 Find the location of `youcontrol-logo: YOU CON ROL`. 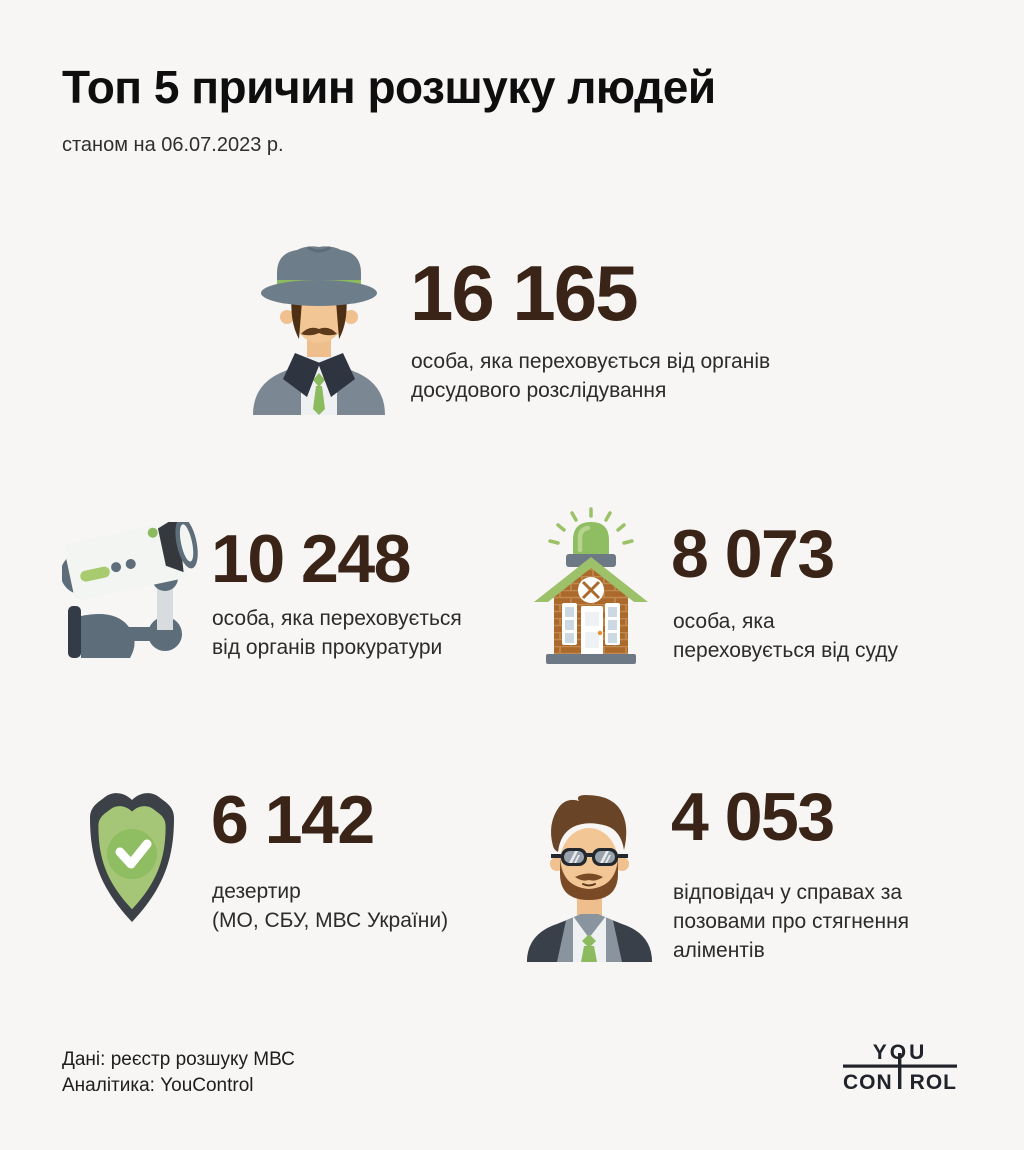

youcontrol-logo: YOU CON ROL is located at coordinates (900, 1067).